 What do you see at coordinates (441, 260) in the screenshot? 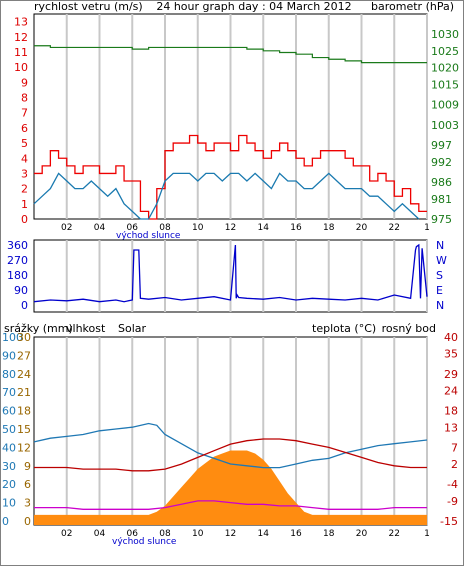
I see `compass-label: W` at bounding box center [441, 260].